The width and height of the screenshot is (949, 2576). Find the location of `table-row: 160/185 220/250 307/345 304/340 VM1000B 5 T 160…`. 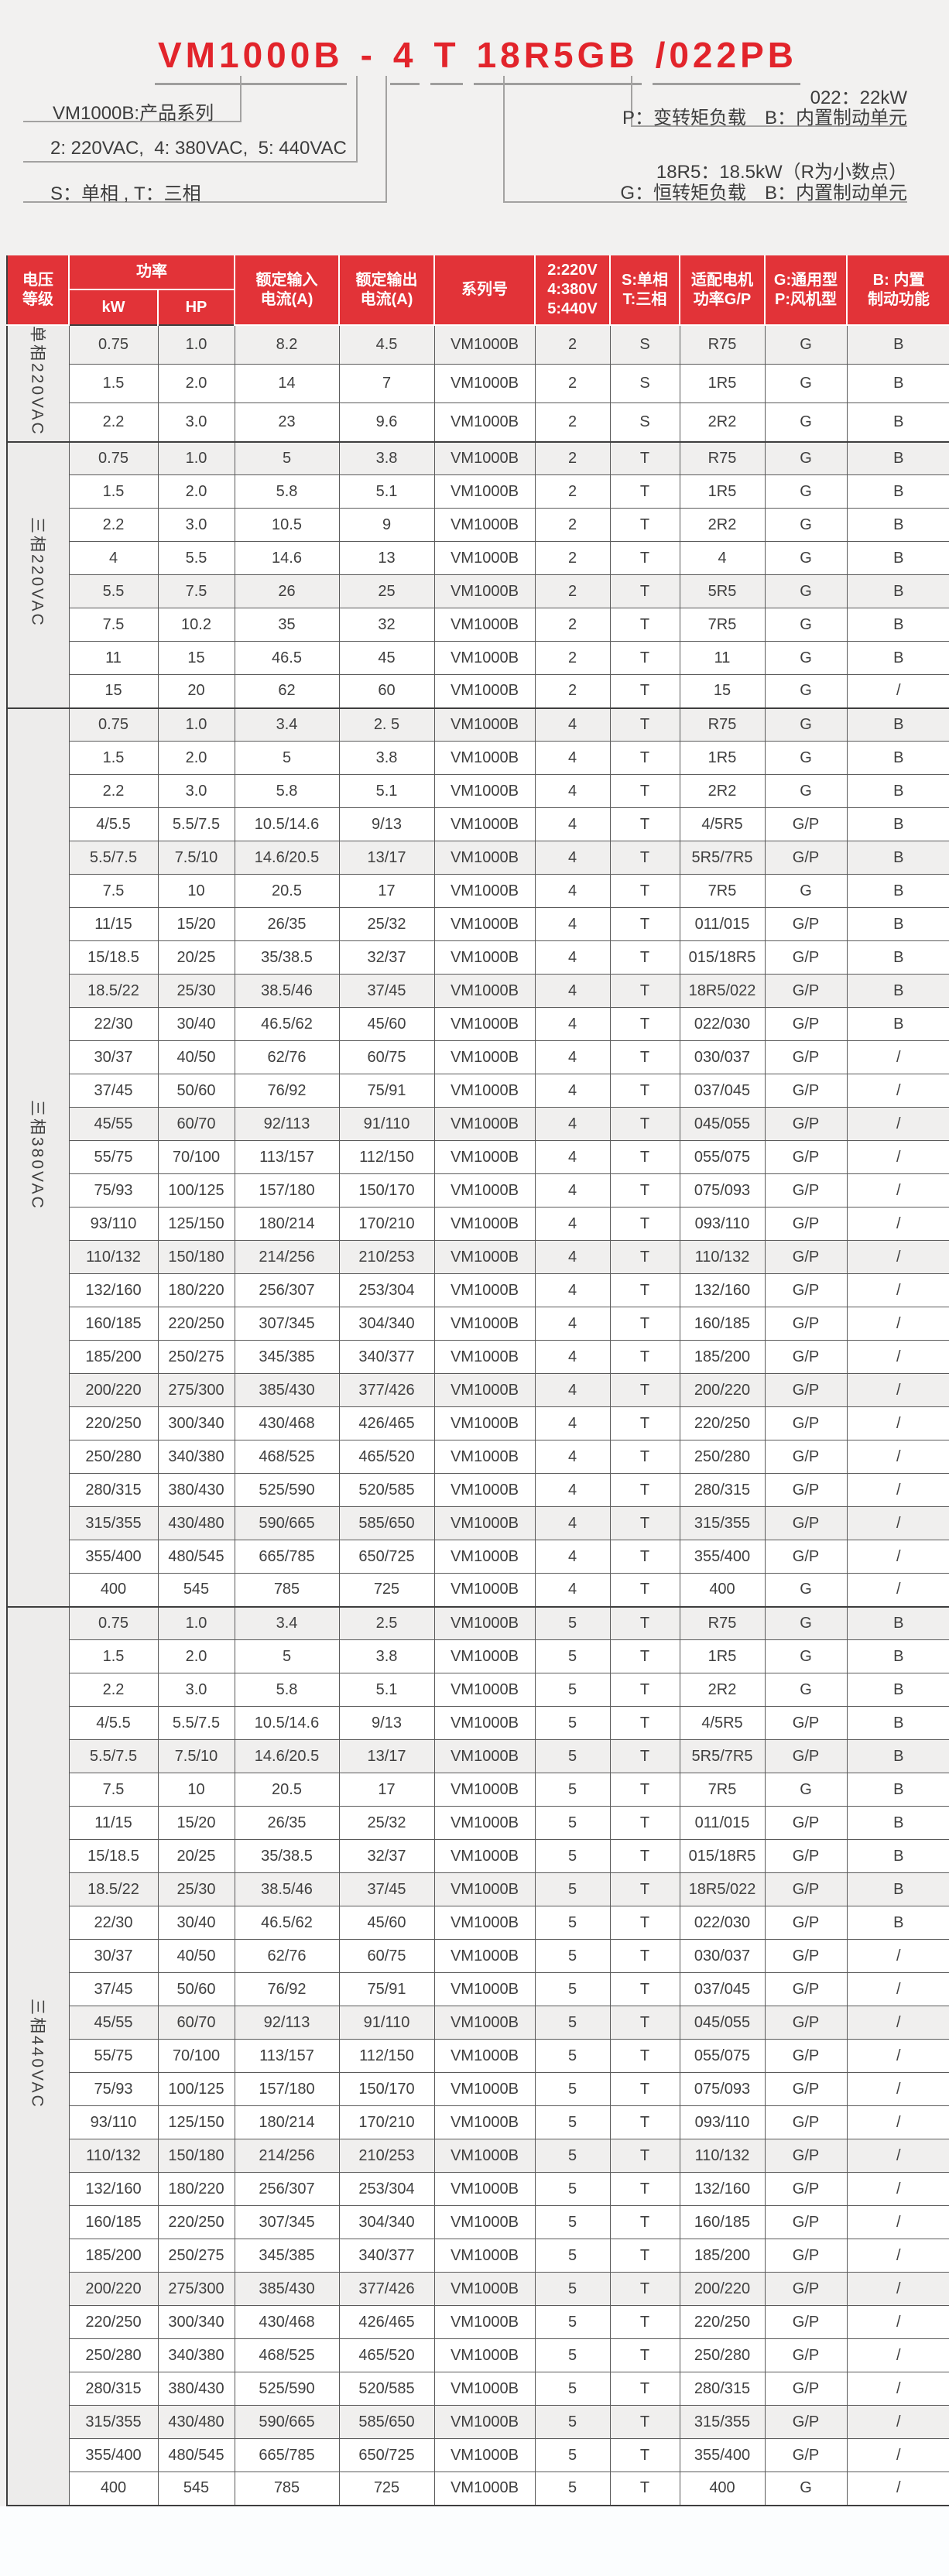

table-row: 160/185 220/250 307/345 304/340 VM1000B 5 T 160… is located at coordinates (478, 2222).